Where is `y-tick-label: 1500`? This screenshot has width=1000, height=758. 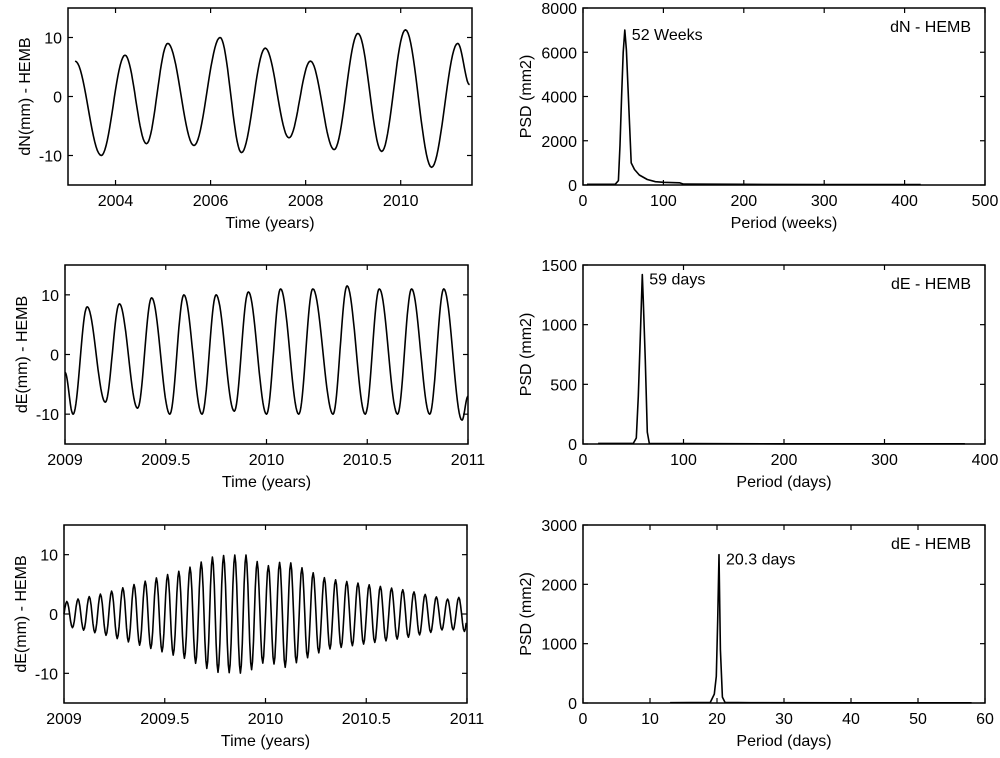 y-tick-label: 1500 is located at coordinates (559, 266).